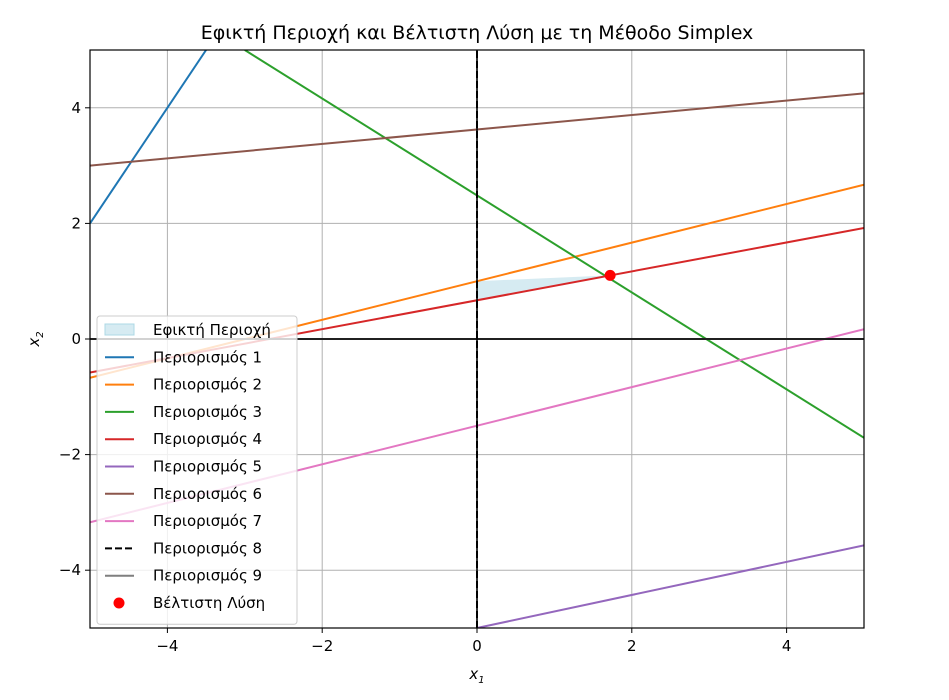 The image size is (949, 700). I want to click on y-axis-label-main: x, so click(34, 343).